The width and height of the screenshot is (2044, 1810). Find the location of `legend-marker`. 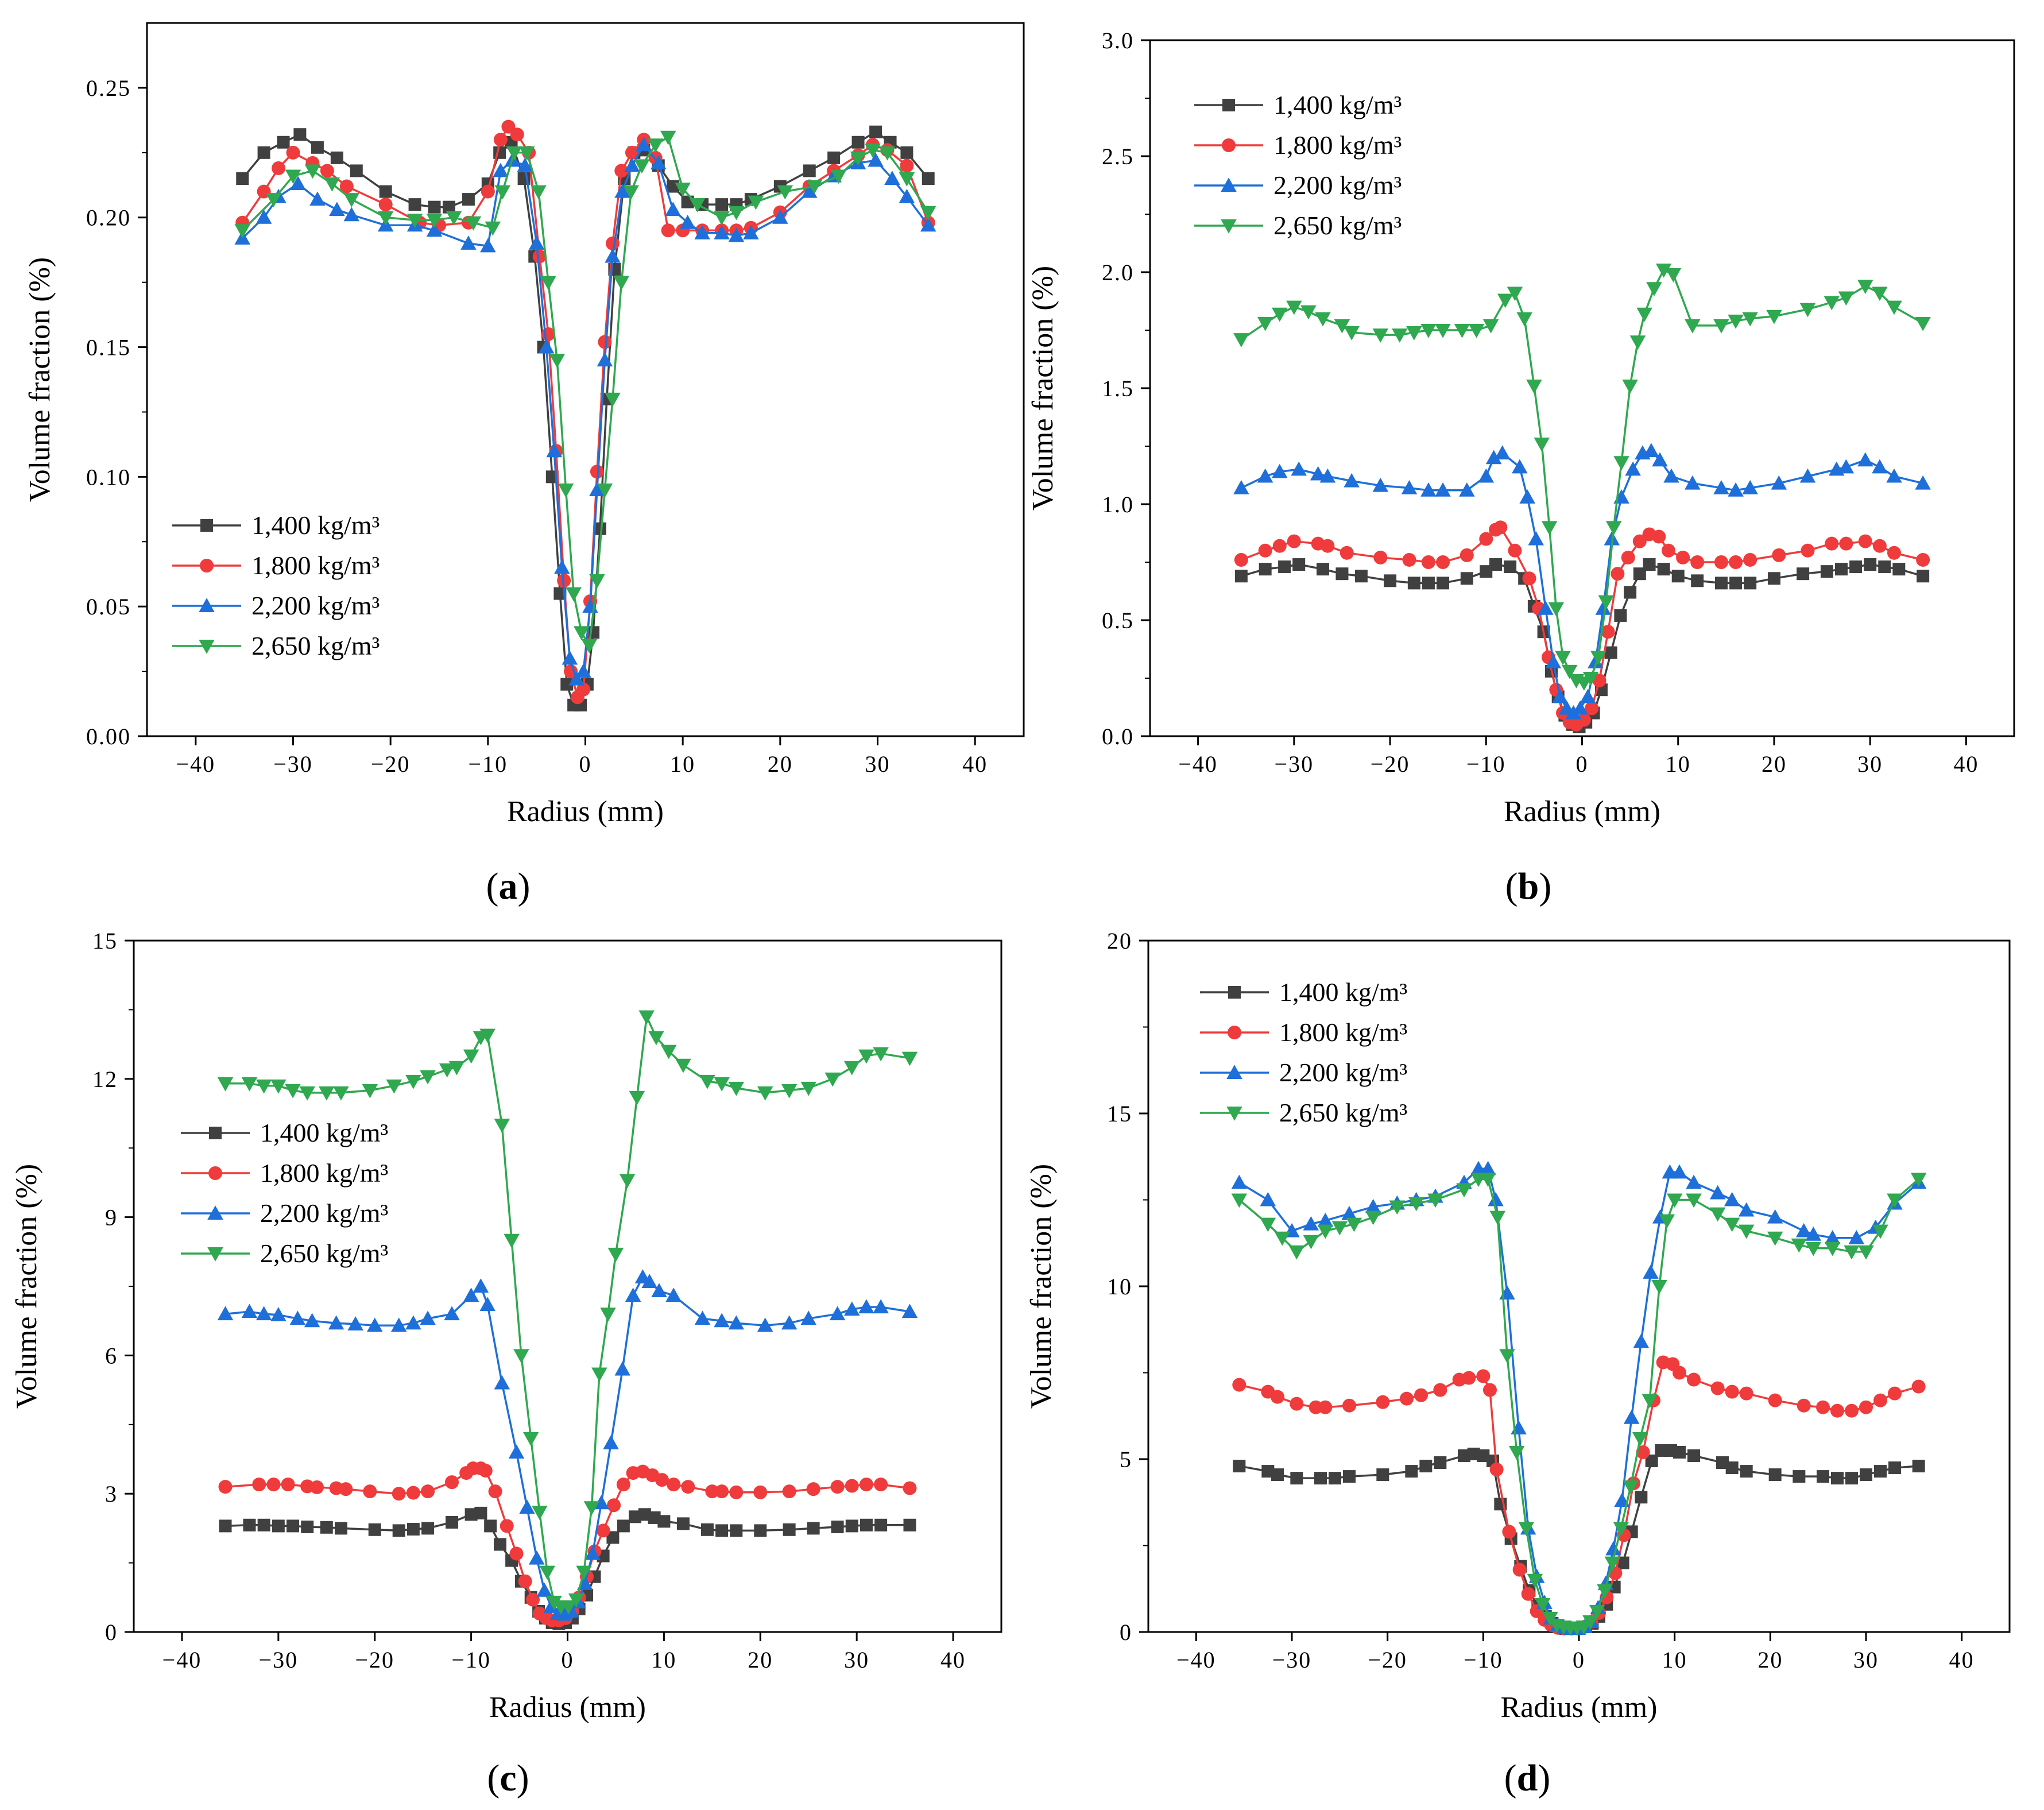

legend-marker is located at coordinates (215, 1133).